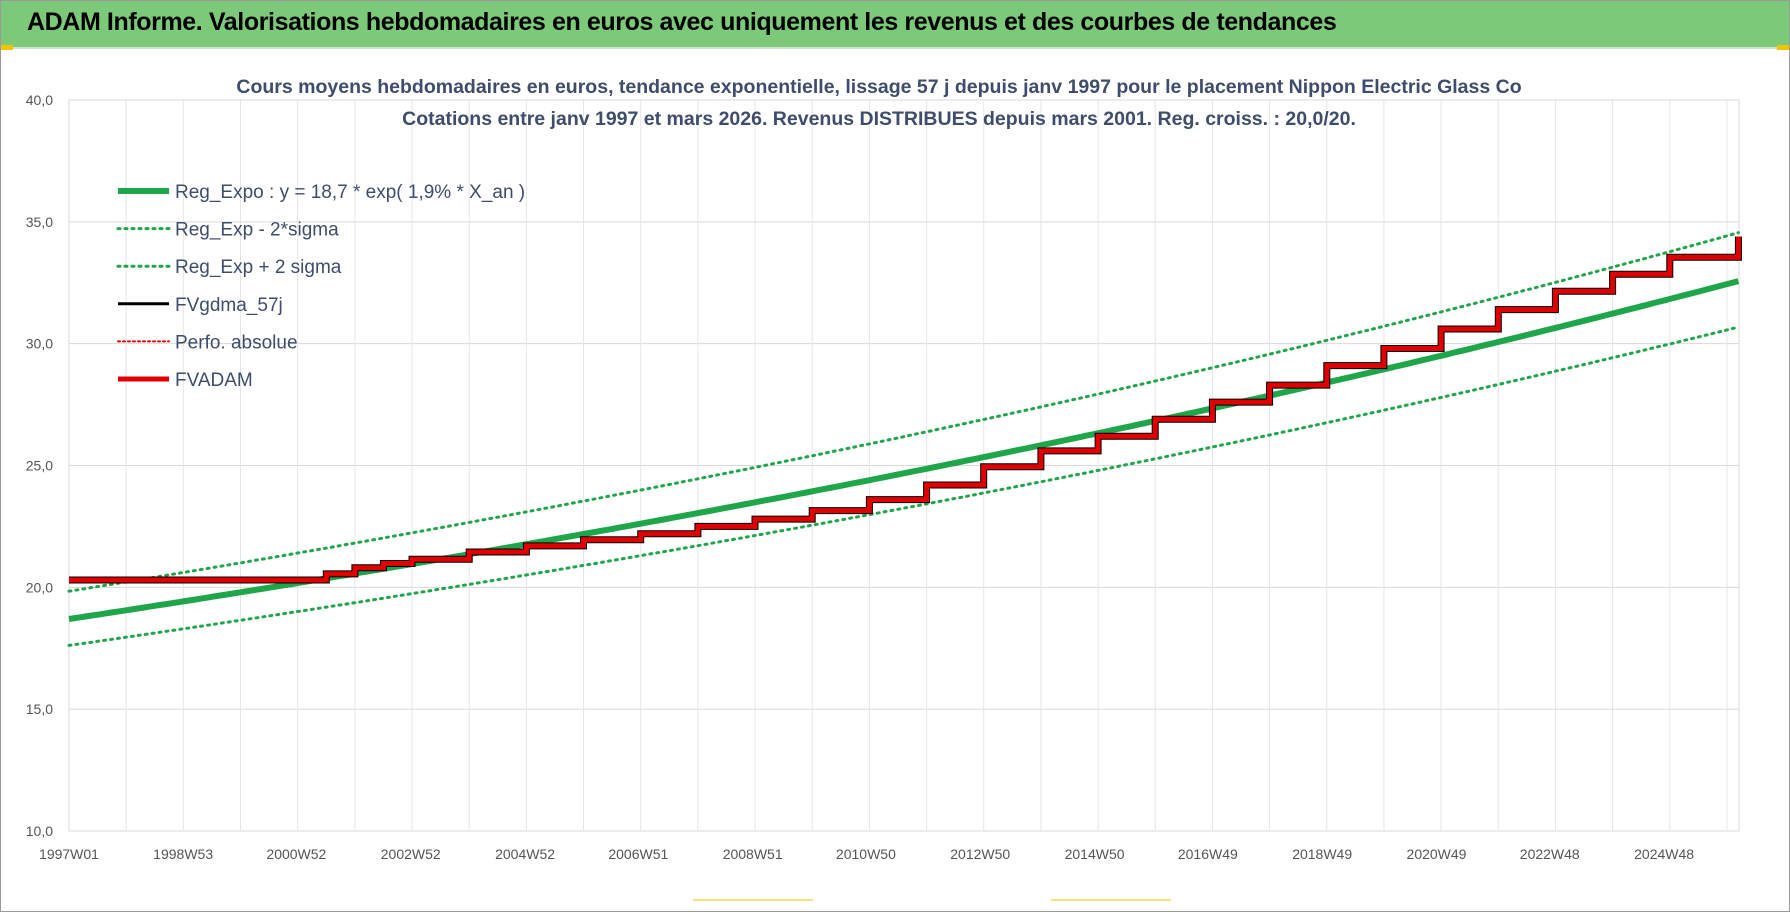 The image size is (1790, 912). Describe the element at coordinates (39, 709) in the screenshot. I see `y-tick-label: 15,0` at that location.